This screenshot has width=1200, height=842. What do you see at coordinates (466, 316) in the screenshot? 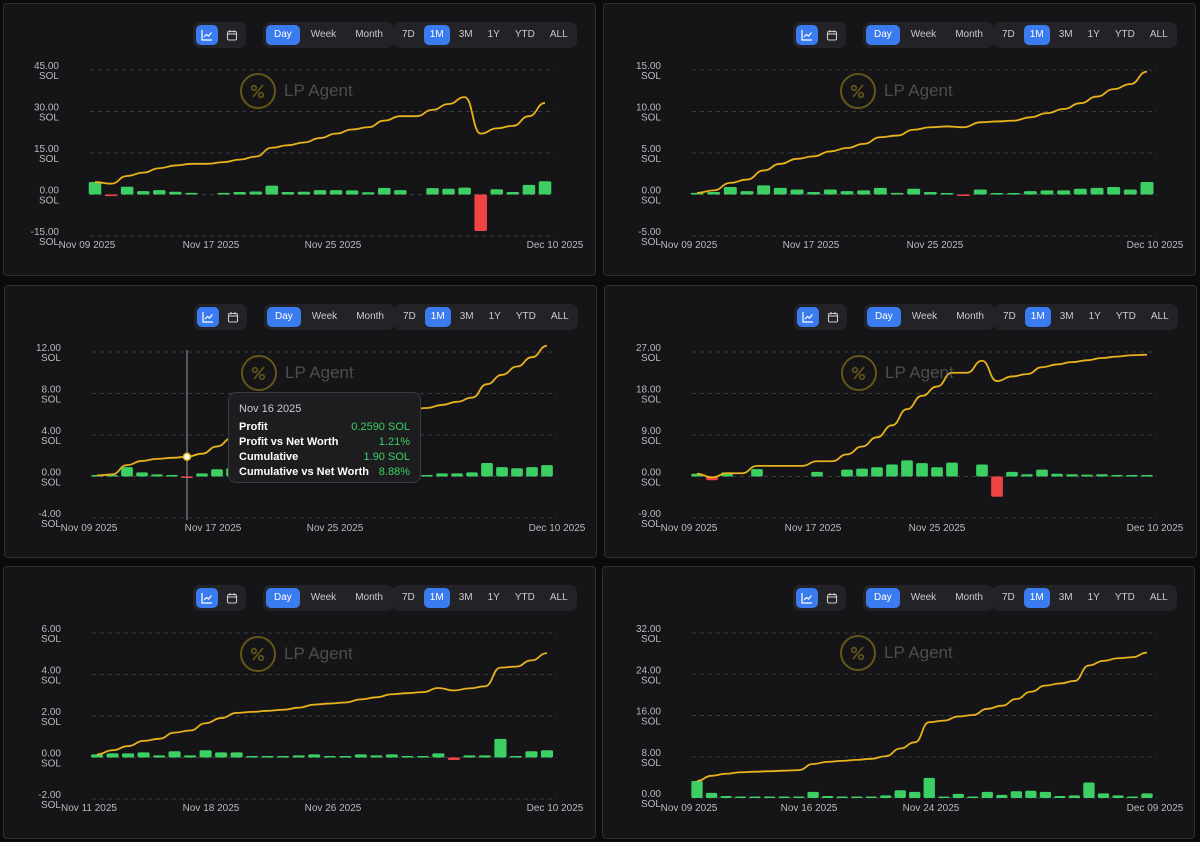
I see `range-3m-button: 3M` at bounding box center [466, 316].